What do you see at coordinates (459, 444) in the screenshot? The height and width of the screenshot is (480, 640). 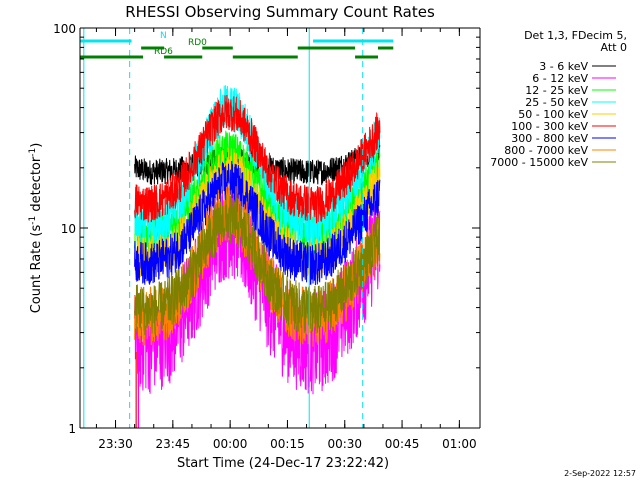 I see `x-tick-label-7: 01:00` at bounding box center [459, 444].